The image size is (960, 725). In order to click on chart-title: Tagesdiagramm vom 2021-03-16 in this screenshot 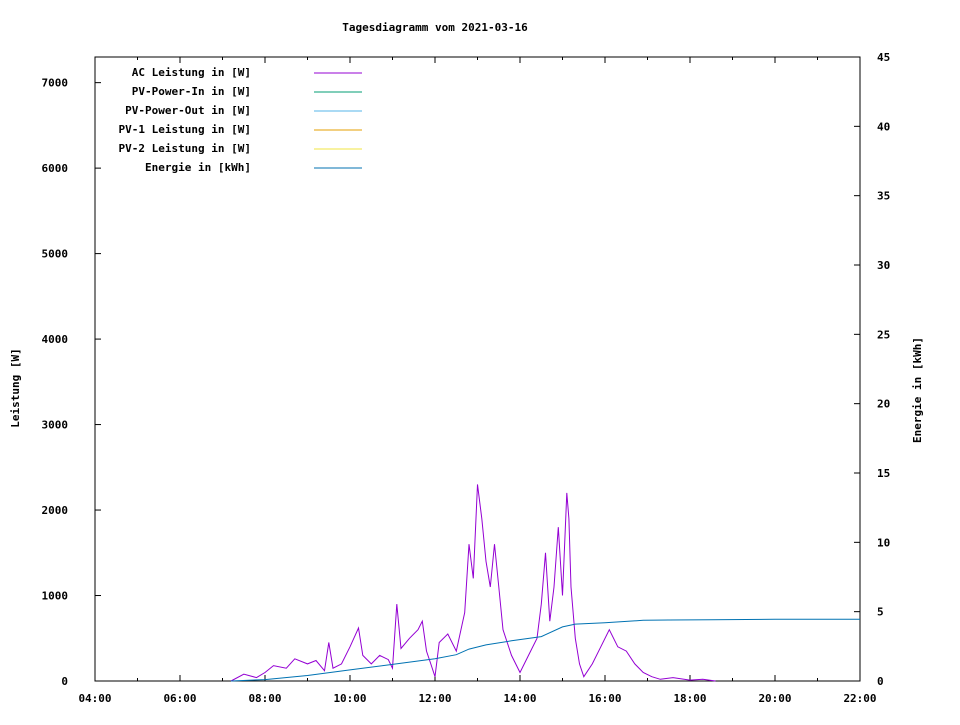, I will do `click(435, 27)`.